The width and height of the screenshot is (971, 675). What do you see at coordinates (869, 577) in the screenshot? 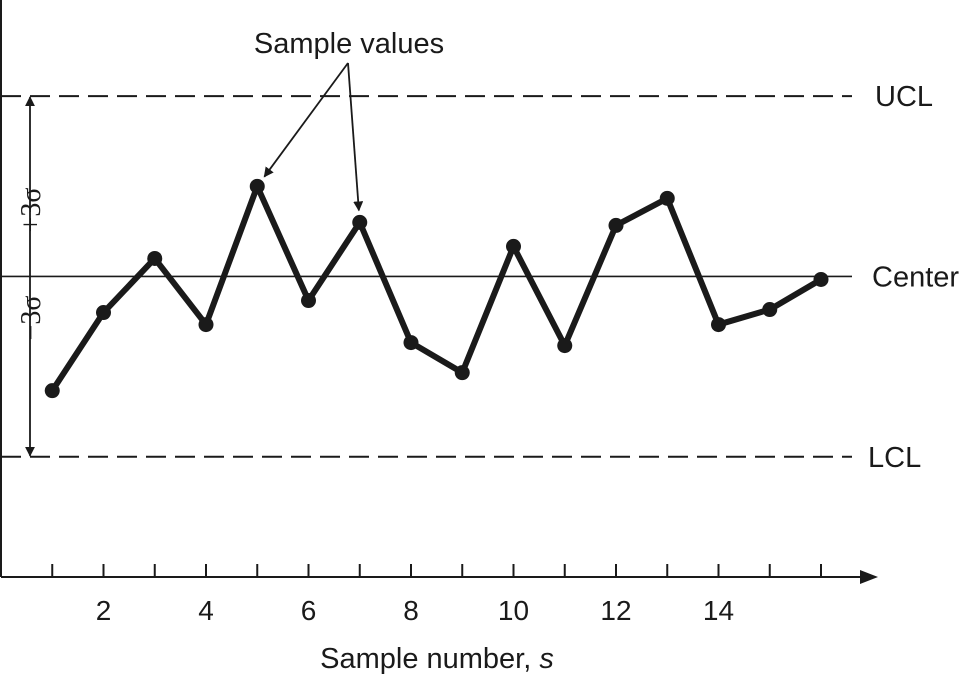
I see `x-axis-arrowhead` at bounding box center [869, 577].